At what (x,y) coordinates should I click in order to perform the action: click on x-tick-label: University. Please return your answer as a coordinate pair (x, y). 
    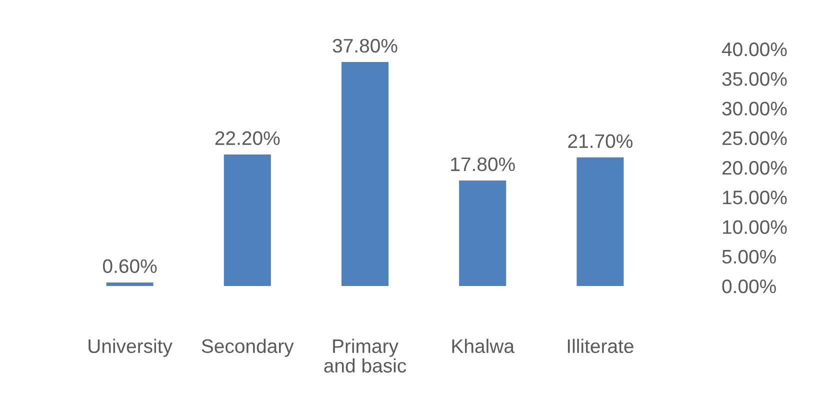
    Looking at the image, I should click on (130, 347).